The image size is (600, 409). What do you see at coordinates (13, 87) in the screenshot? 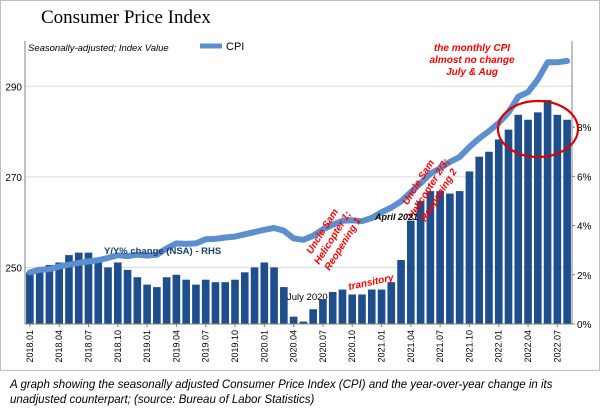
I see `left-tick-label: 290` at bounding box center [13, 87].